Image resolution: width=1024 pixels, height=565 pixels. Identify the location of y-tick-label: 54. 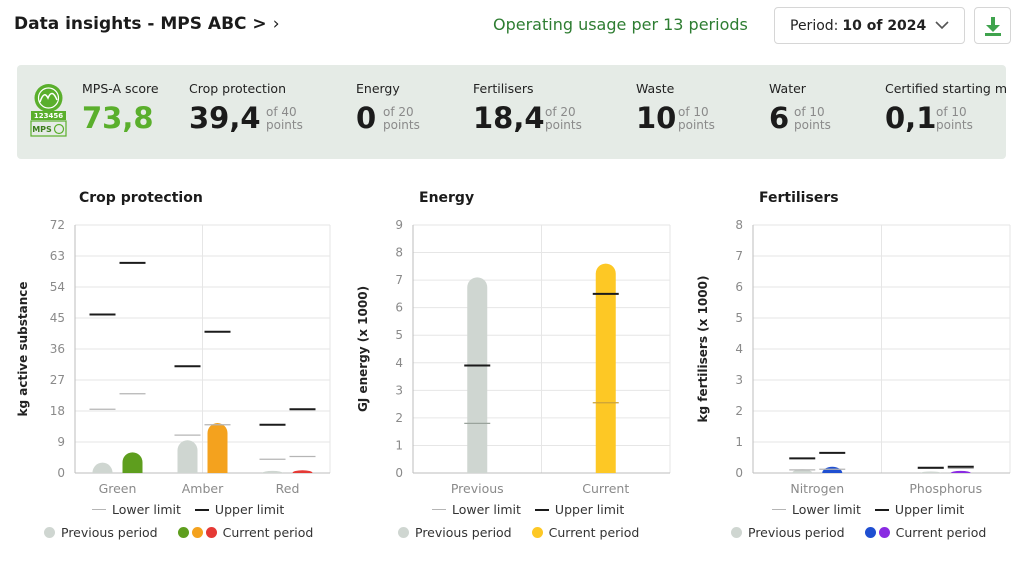
(57, 287).